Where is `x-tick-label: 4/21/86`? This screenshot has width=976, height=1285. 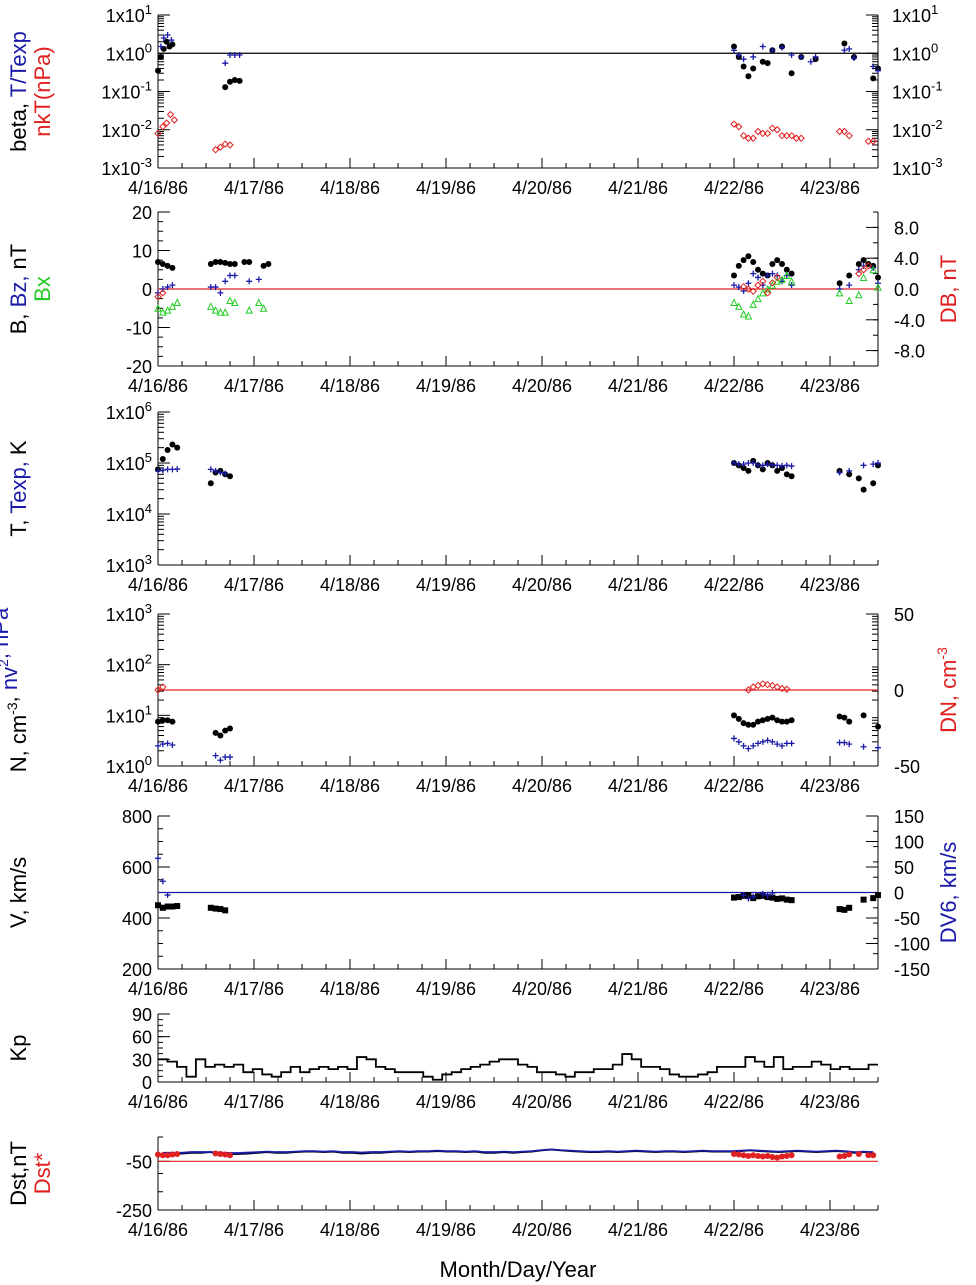 x-tick-label: 4/21/86 is located at coordinates (638, 1102).